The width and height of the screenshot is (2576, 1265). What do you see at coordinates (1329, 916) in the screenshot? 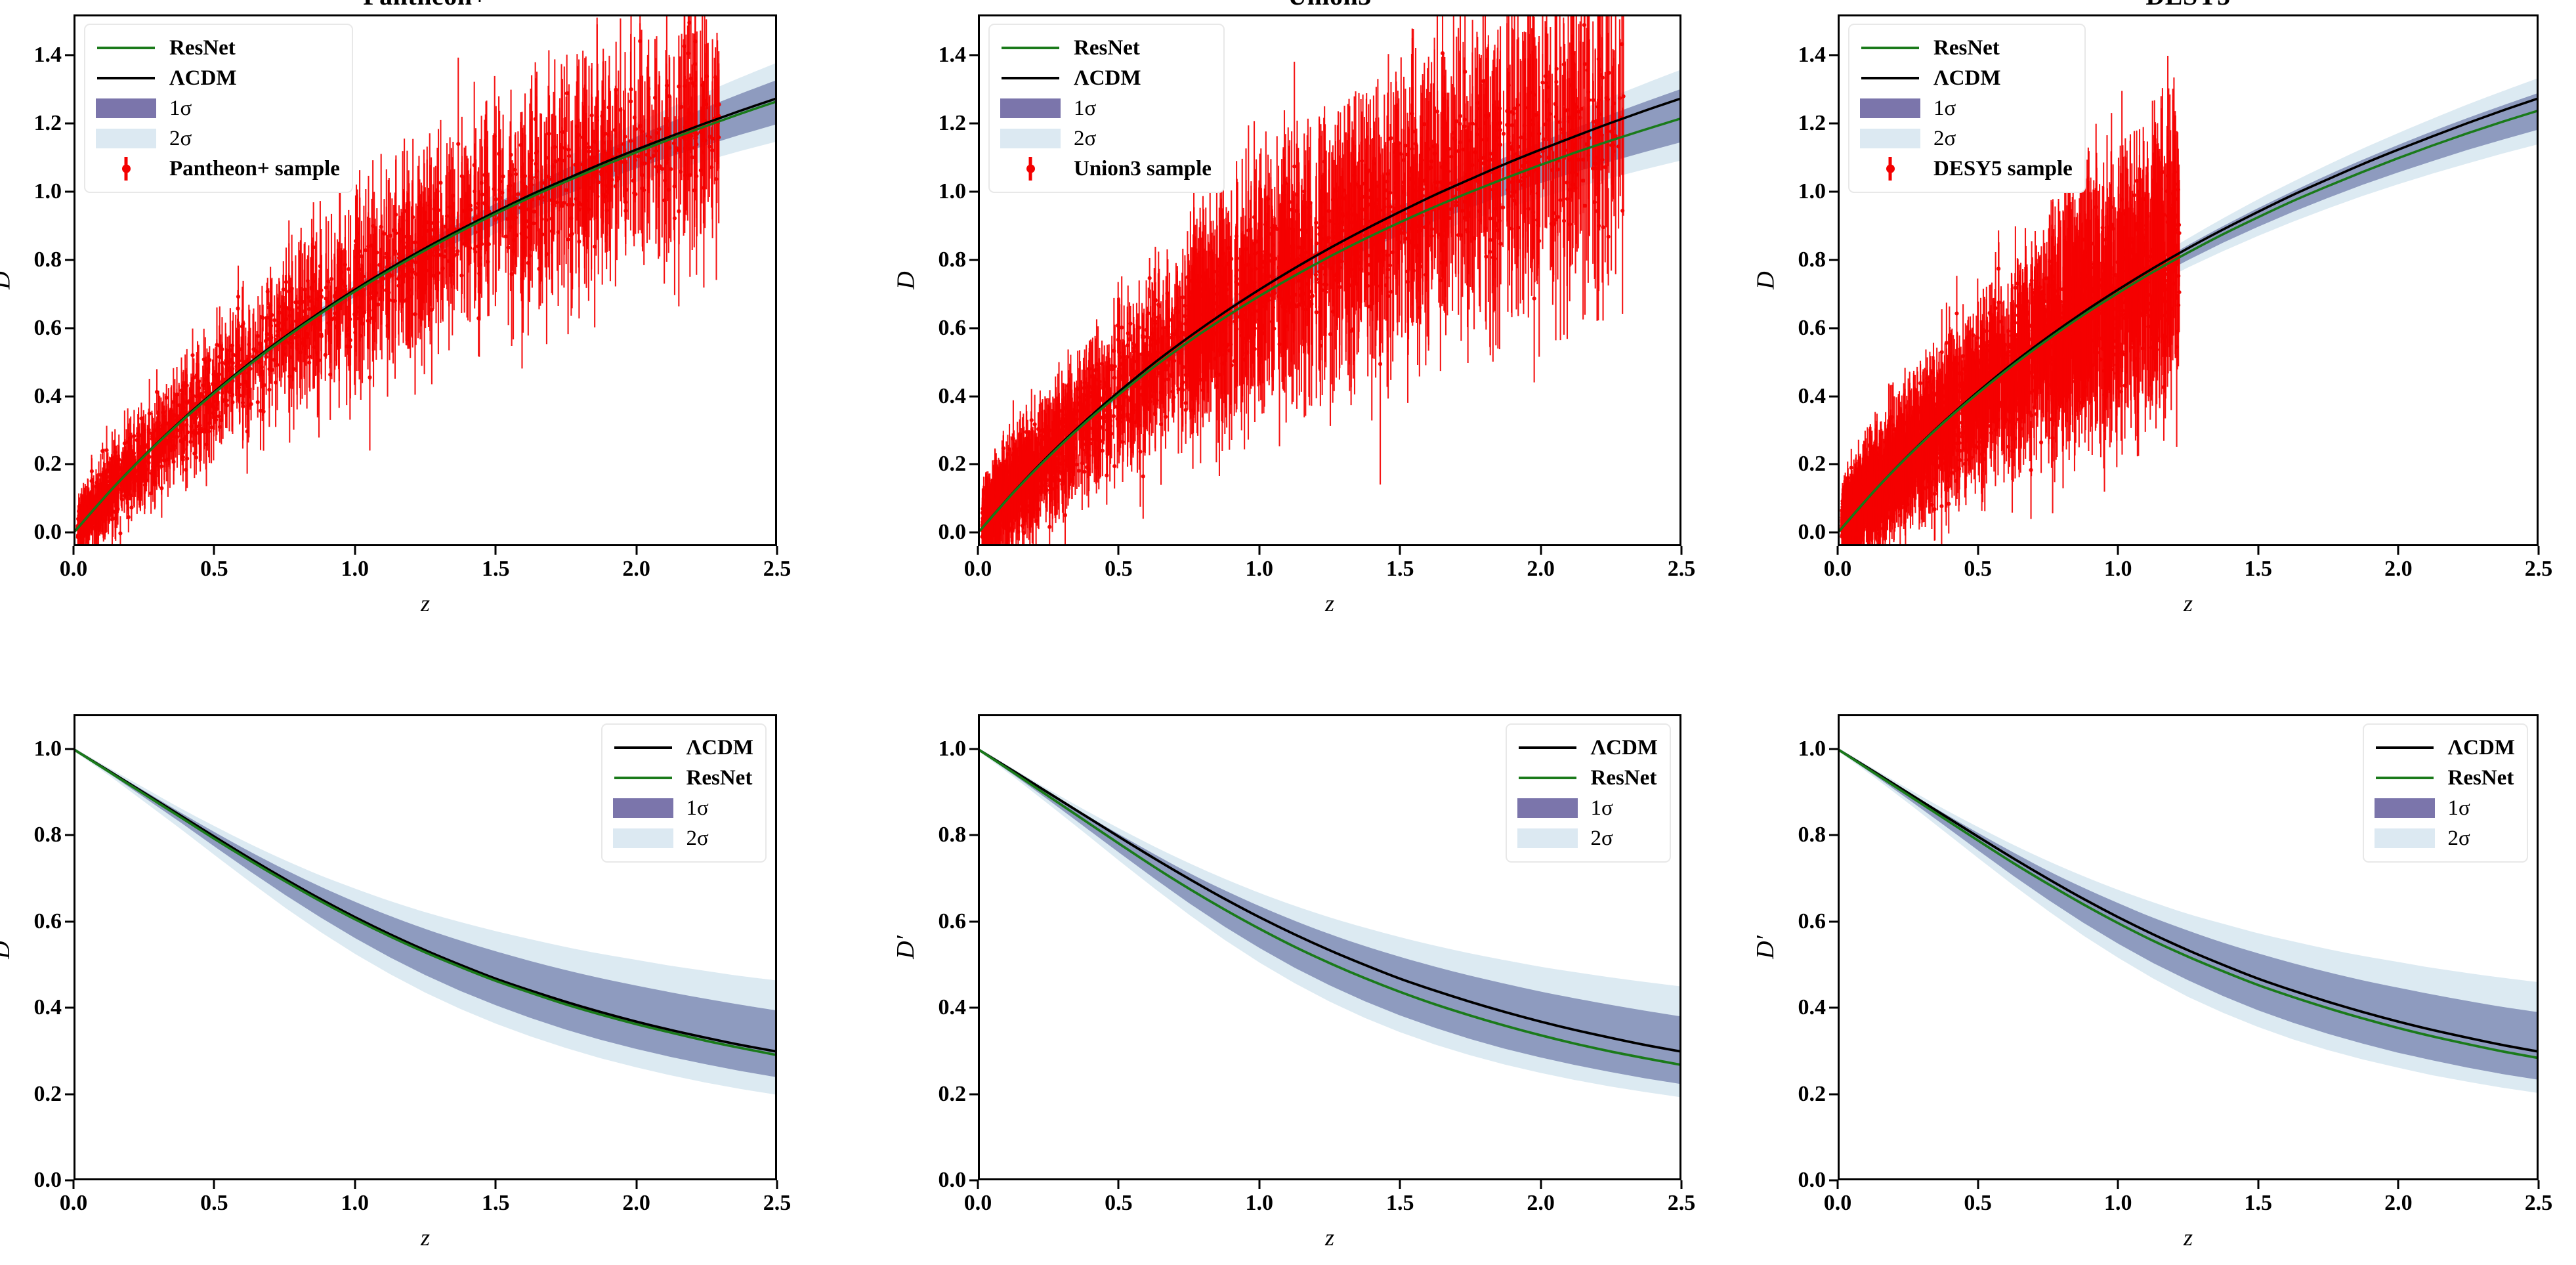
I see `band-1sigma-union3-bottom` at bounding box center [1329, 916].